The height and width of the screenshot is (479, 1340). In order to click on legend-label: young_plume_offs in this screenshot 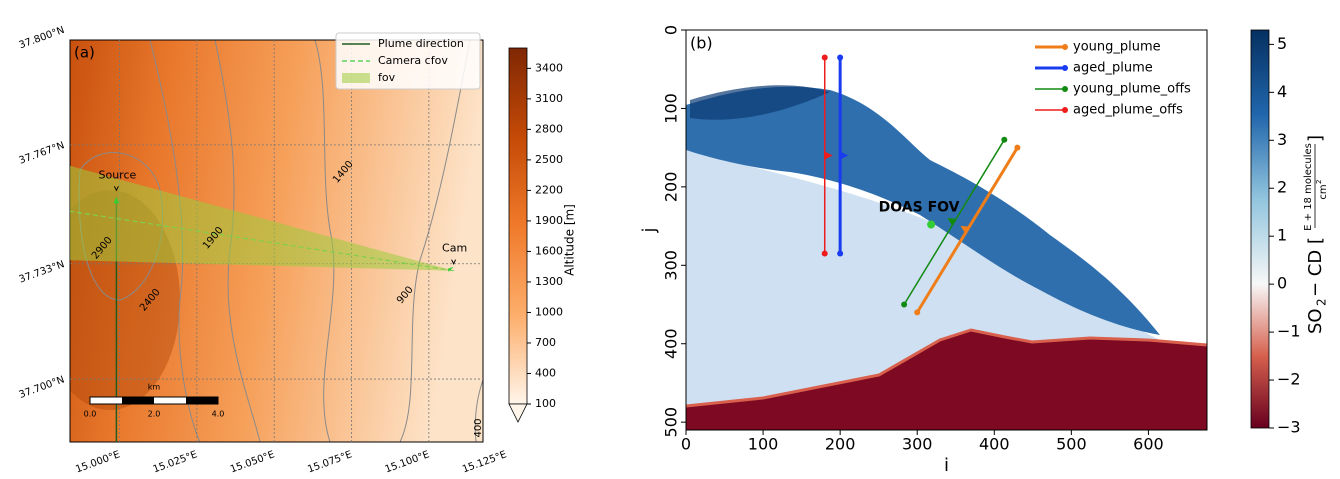, I will do `click(1132, 89)`.